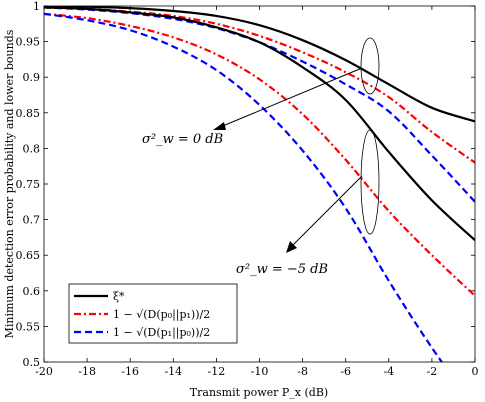  I want to click on annotation-sigma-minus5db: σ²_w = −5 dB, so click(282, 269).